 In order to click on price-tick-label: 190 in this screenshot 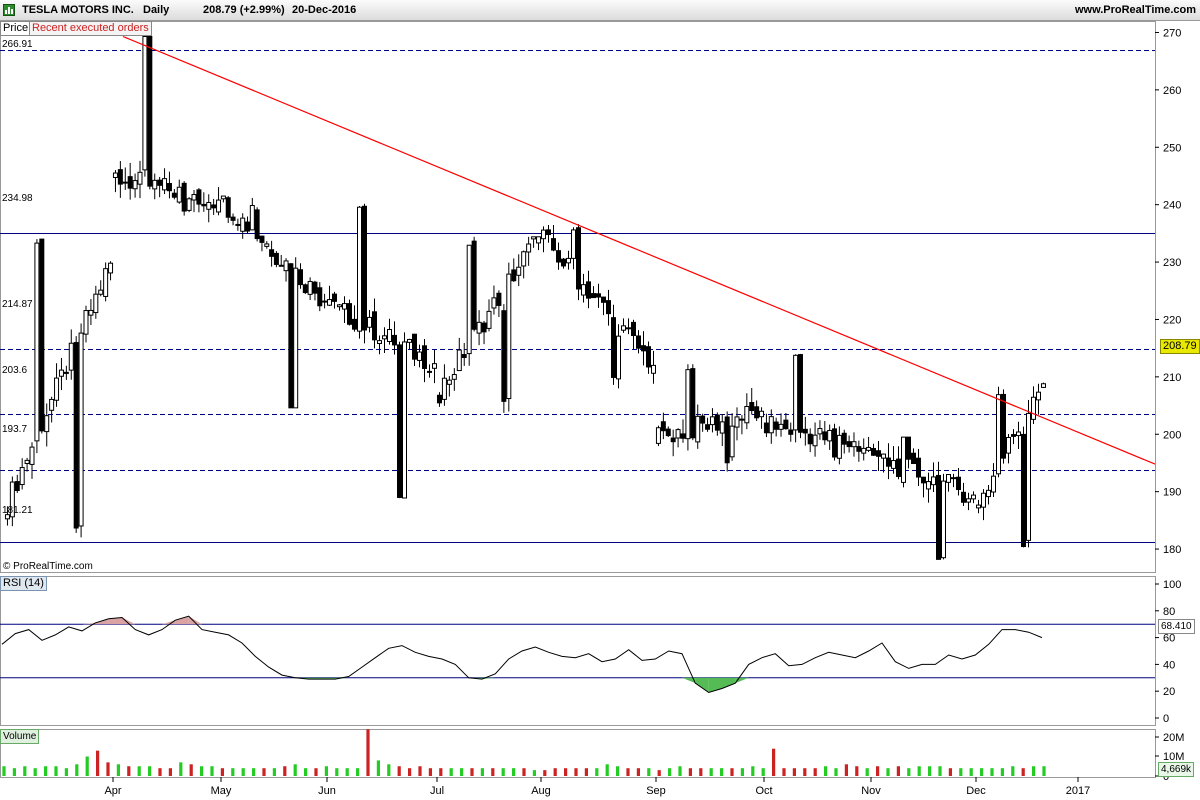, I will do `click(1172, 493)`.